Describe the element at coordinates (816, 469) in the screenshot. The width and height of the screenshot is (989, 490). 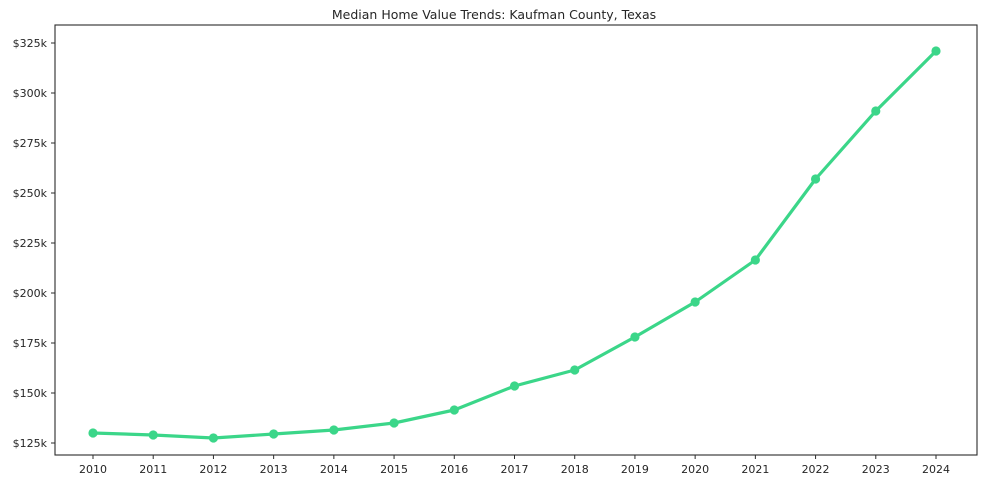
I see `x-tick-label: 2022` at that location.